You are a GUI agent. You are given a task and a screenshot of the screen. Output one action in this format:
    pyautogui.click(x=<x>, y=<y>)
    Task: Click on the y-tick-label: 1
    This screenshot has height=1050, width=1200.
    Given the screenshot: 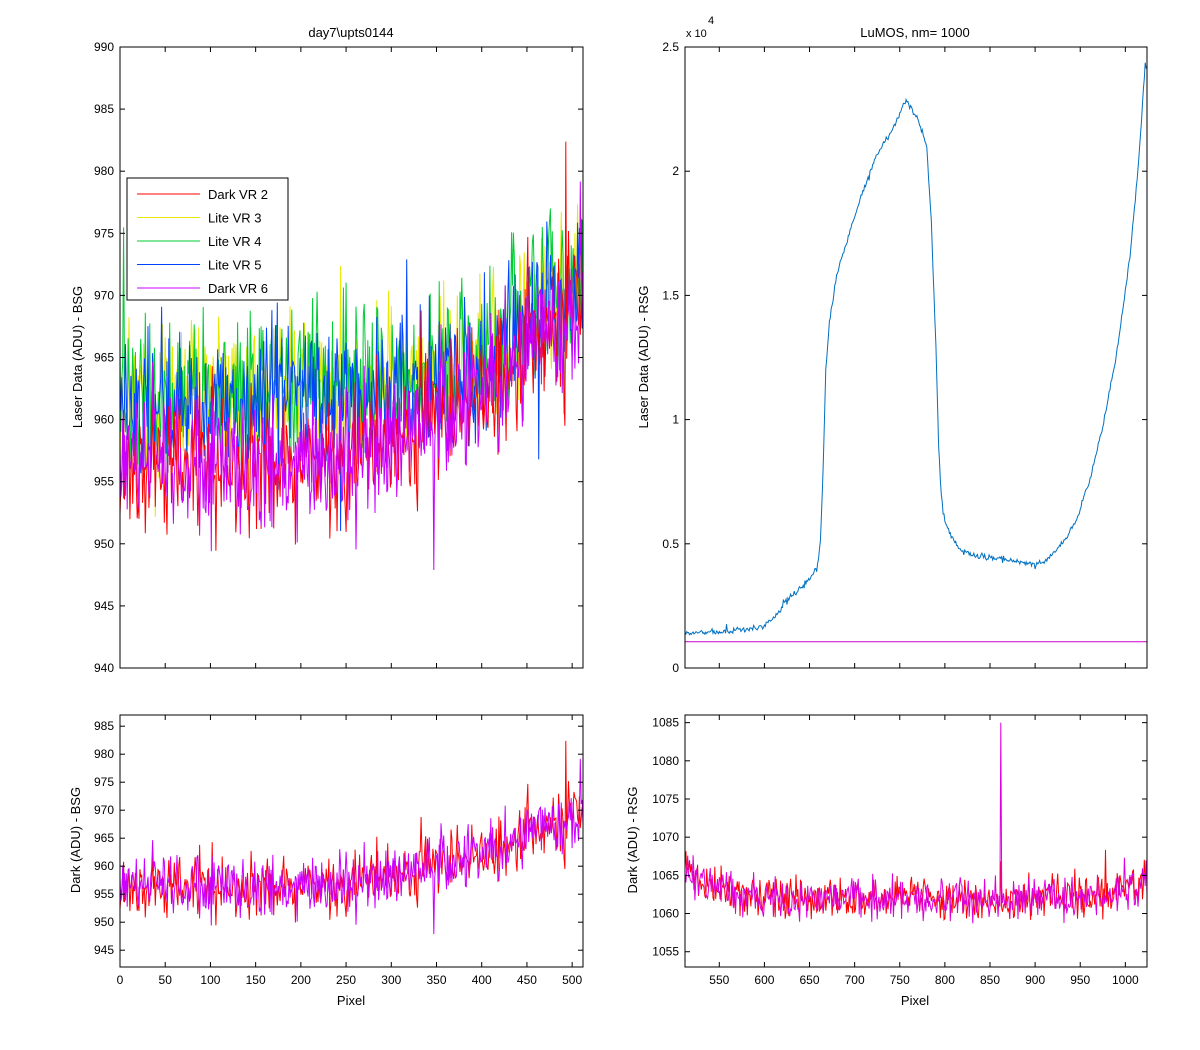 What is the action you would take?
    pyautogui.click(x=675, y=420)
    